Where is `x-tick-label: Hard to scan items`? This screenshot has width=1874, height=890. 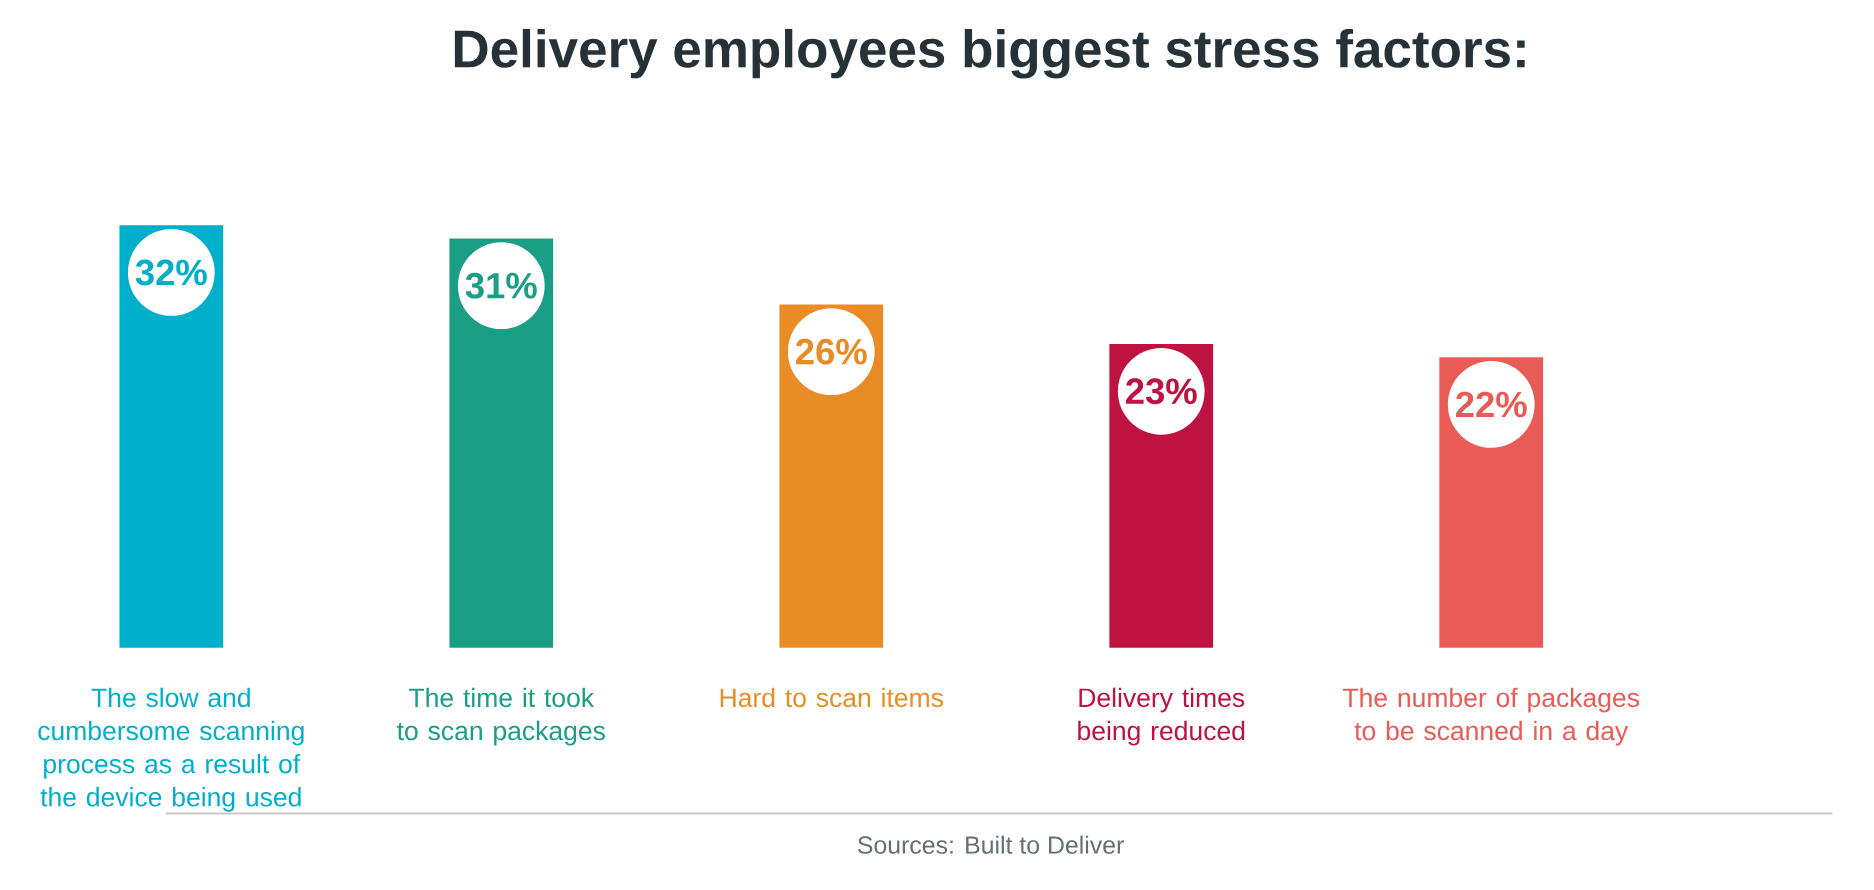
x-tick-label: Hard to scan items is located at coordinates (831, 697).